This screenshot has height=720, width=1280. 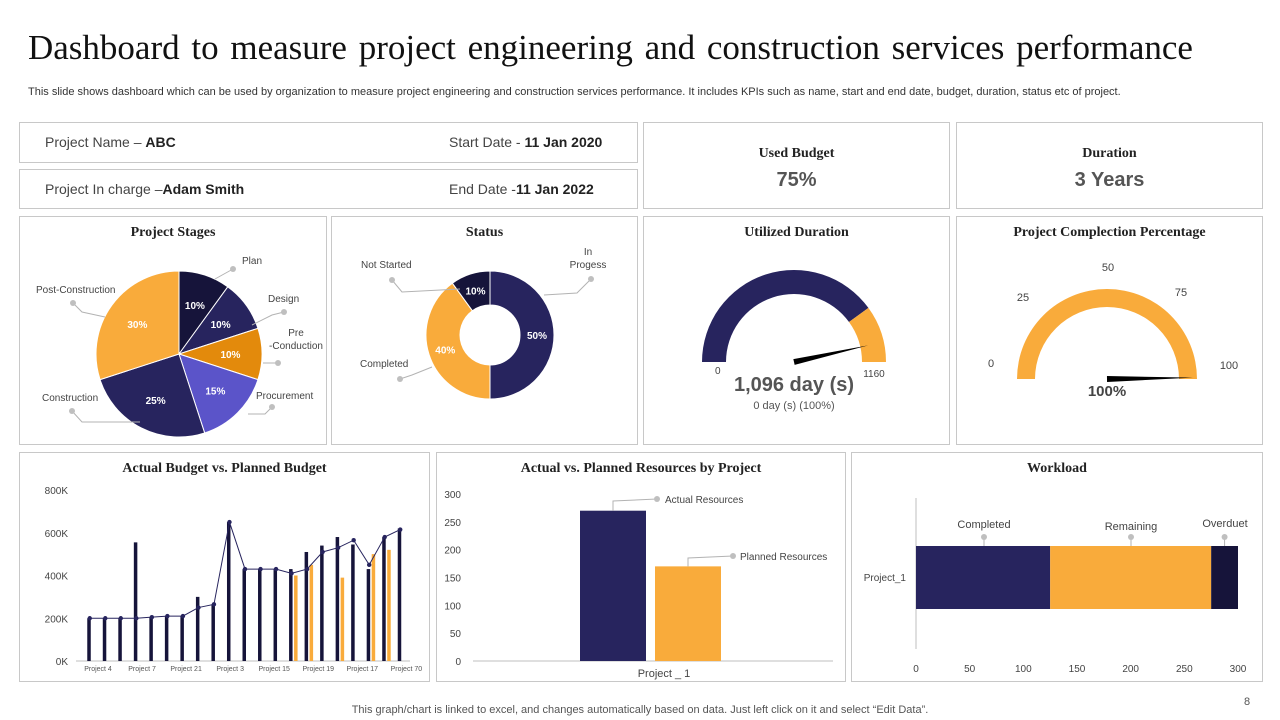 I want to click on status-slice-1-name: In Progess, so click(x=588, y=259).